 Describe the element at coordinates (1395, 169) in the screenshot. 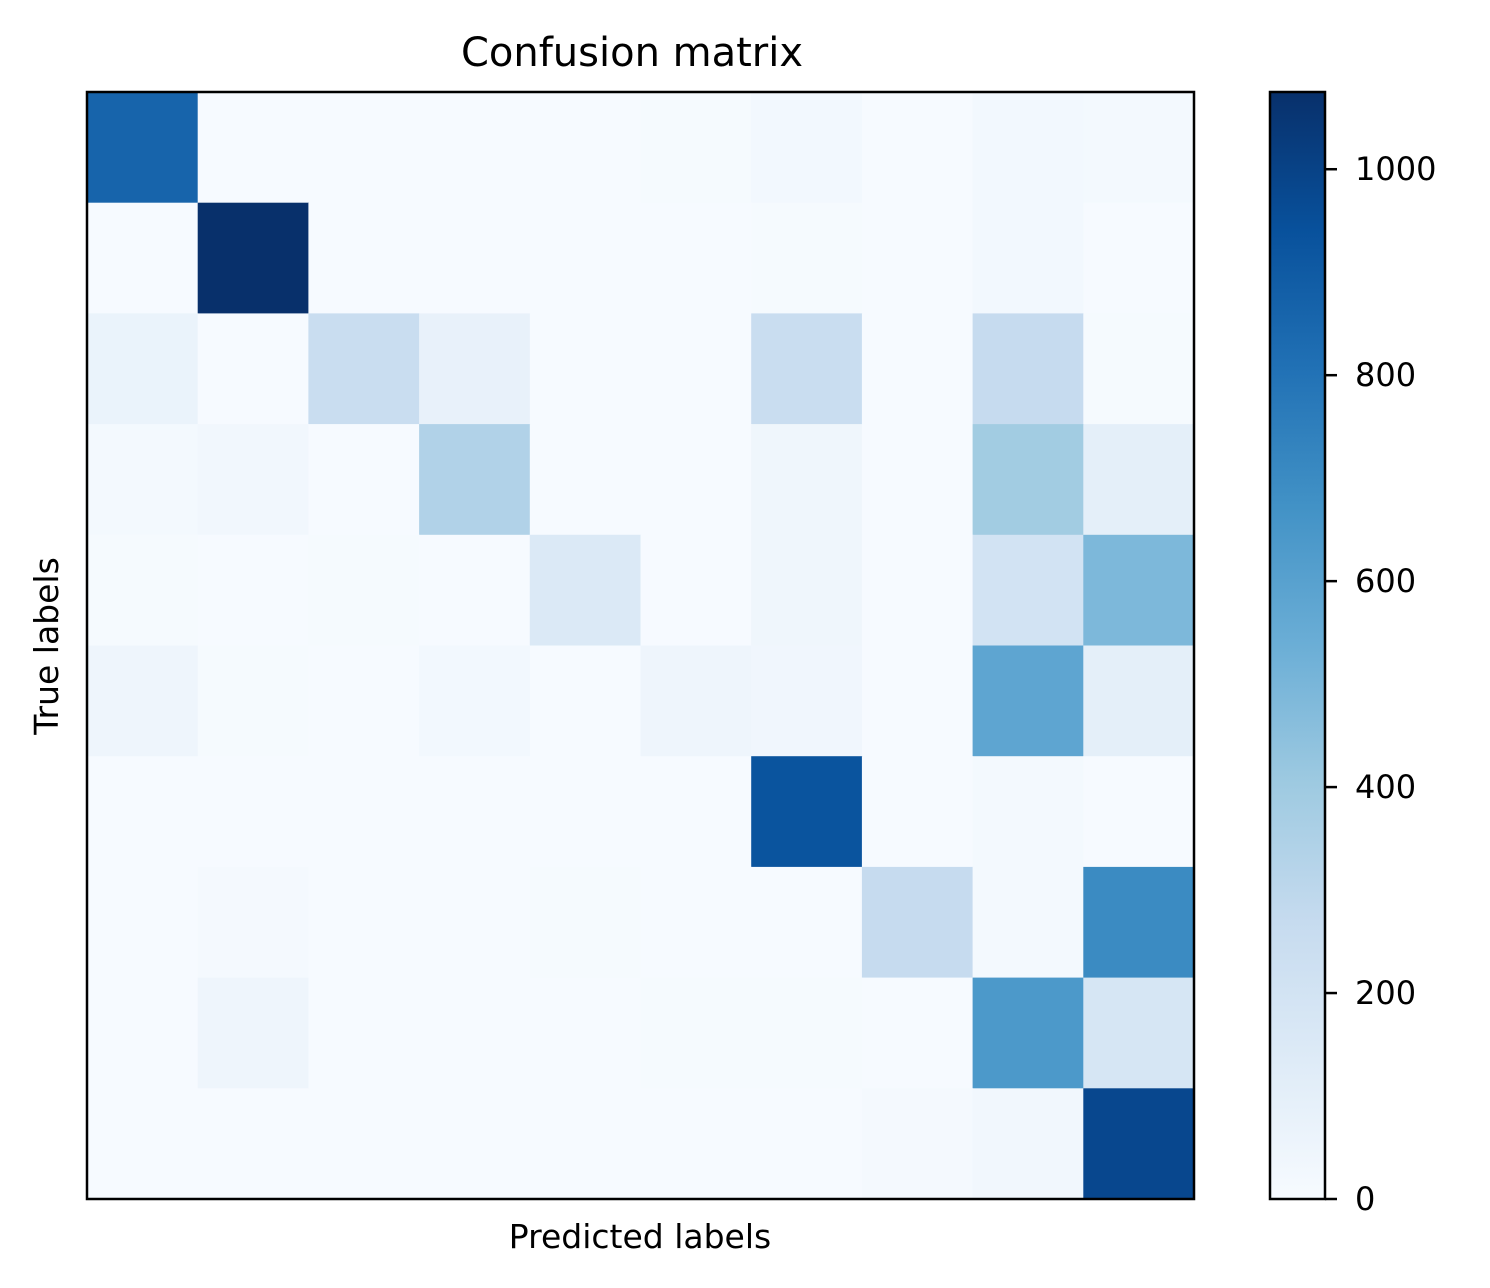

I see `colorbar-tick-label: 1000` at that location.